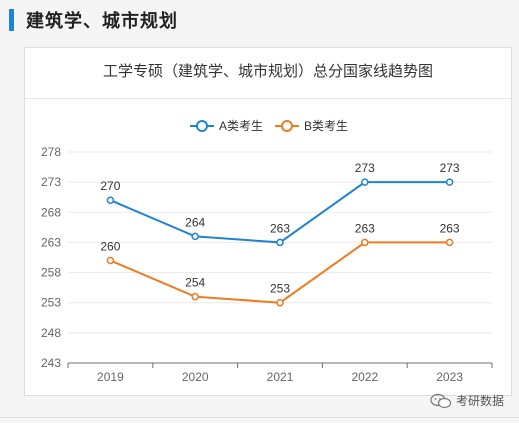  I want to click on legend-label: A类考生, so click(241, 126).